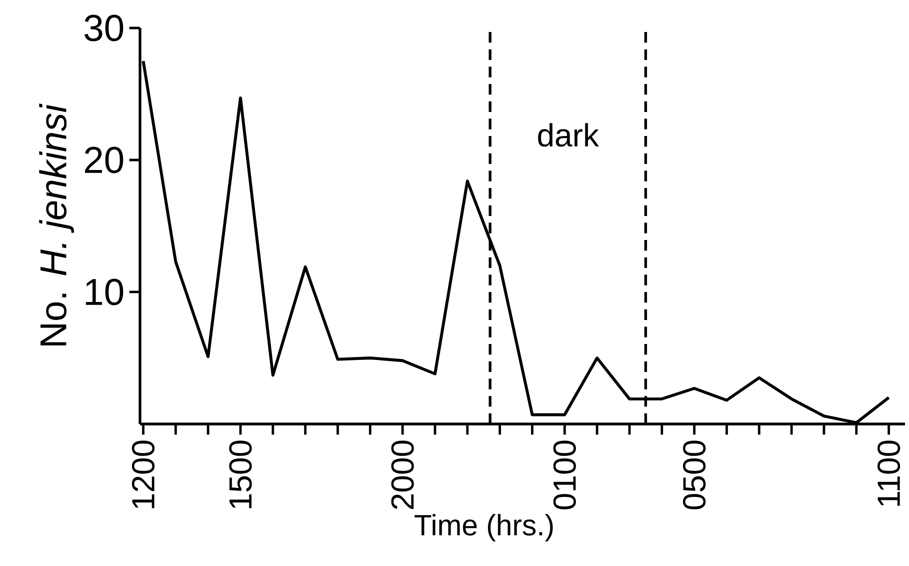  I want to click on x-tick-label: 0500, so click(694, 475).